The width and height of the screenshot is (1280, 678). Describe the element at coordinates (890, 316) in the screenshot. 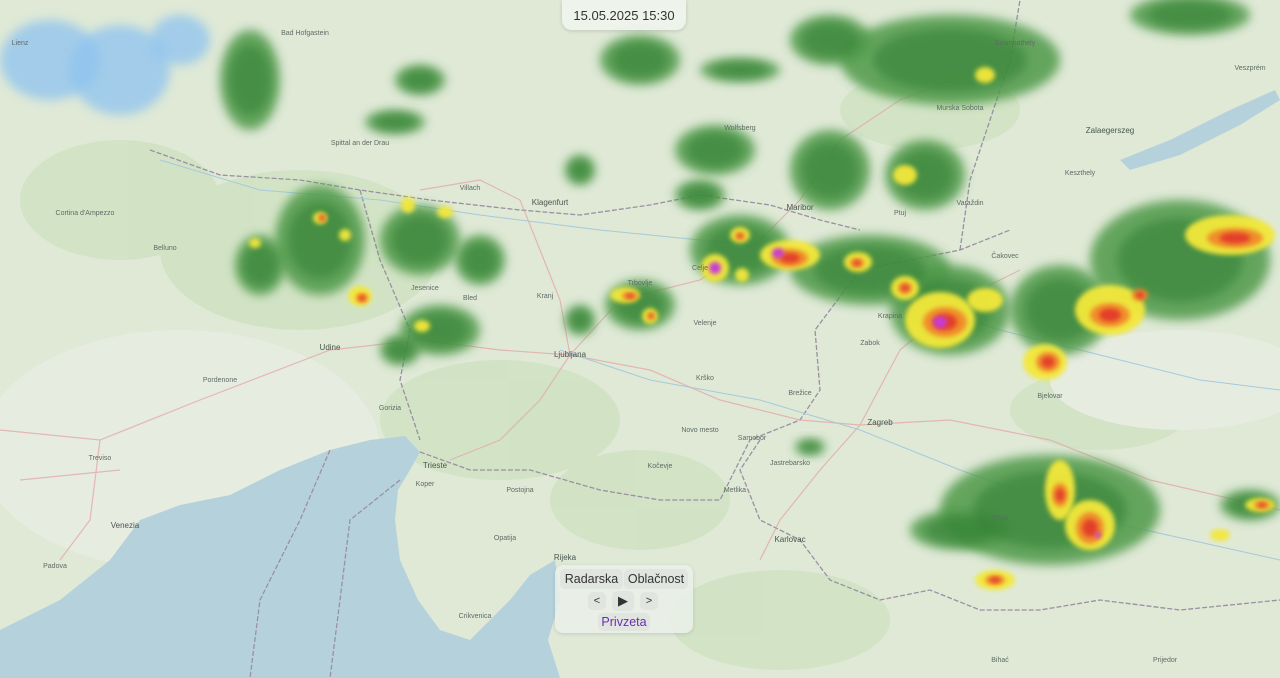

I see `city-label: Krapina` at that location.